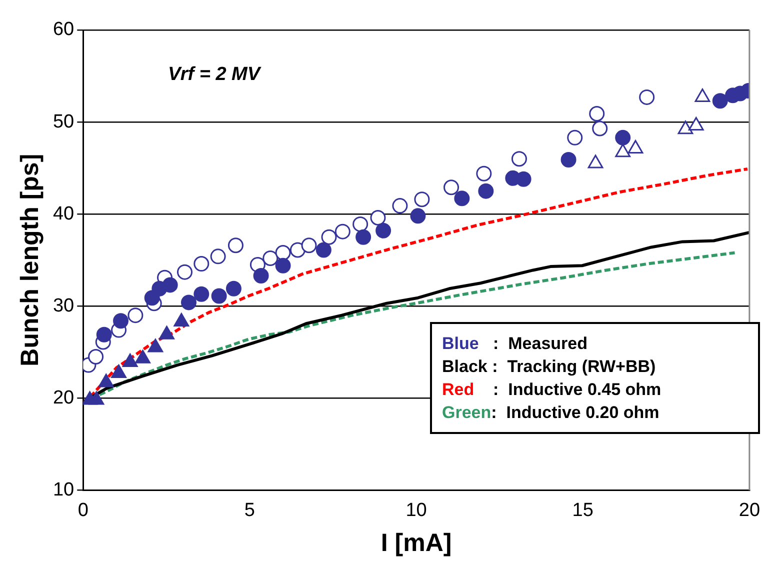  Describe the element at coordinates (63, 213) in the screenshot. I see `y-tick-label: 40` at that location.